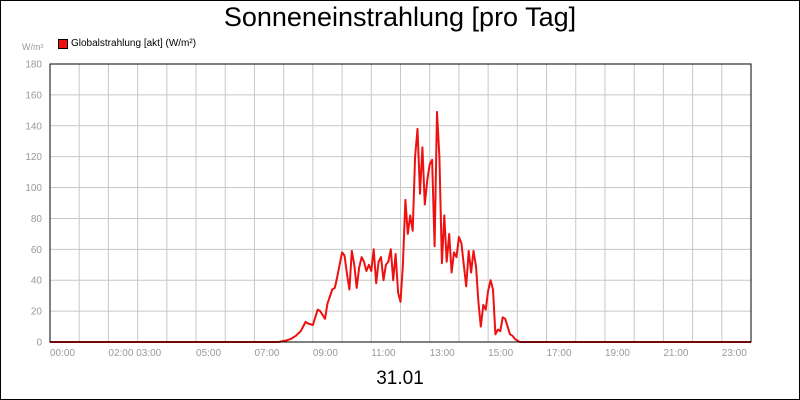 The width and height of the screenshot is (800, 400). I want to click on y-tick-label: 140, so click(33, 126).